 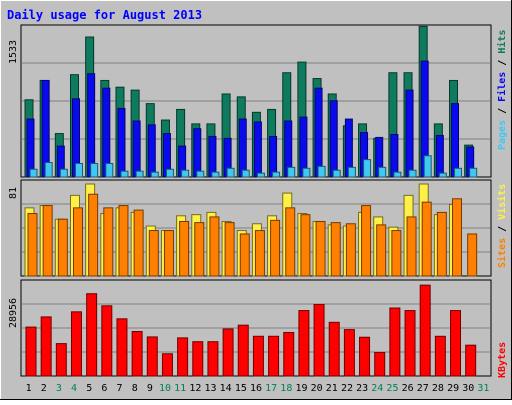 I want to click on legend-label: Pages / Files / Hits, so click(x=502, y=90).